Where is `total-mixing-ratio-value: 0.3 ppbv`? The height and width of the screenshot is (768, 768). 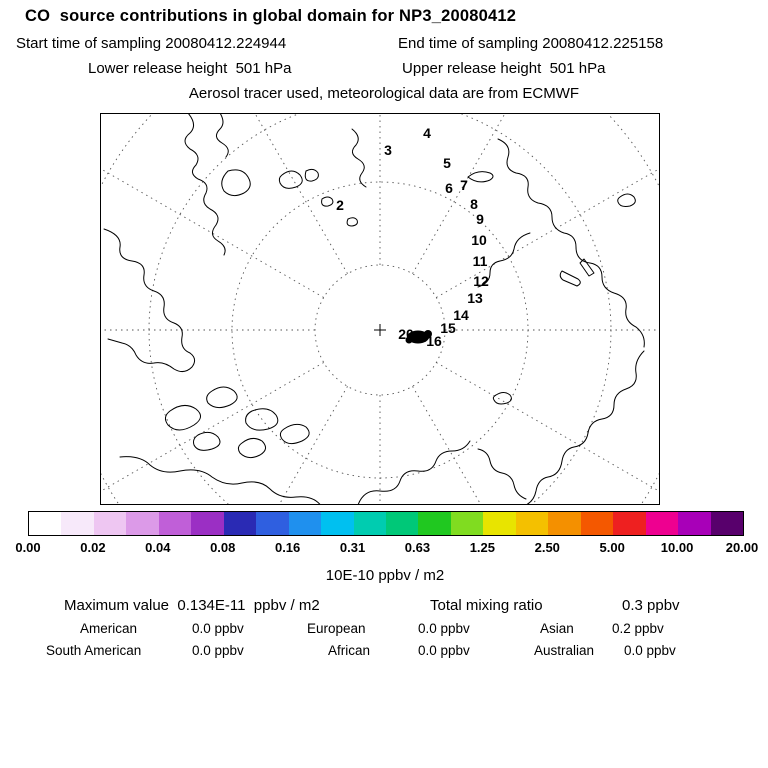 total-mixing-ratio-value: 0.3 ppbv is located at coordinates (651, 605).